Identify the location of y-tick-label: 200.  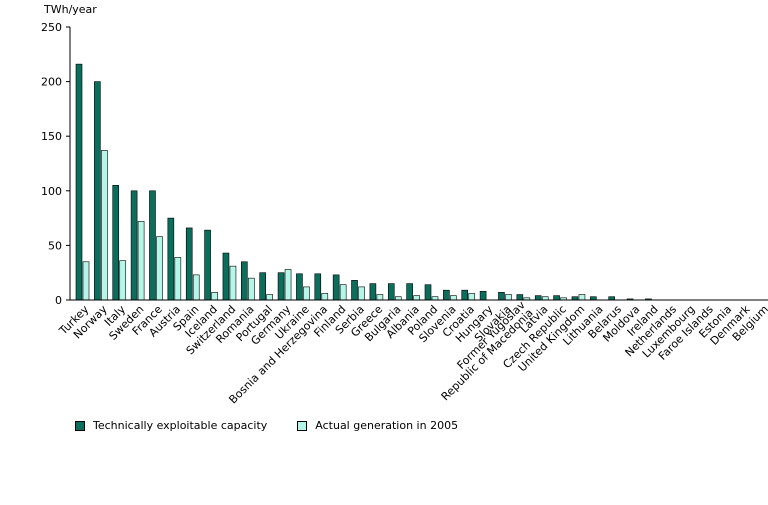
(51, 82).